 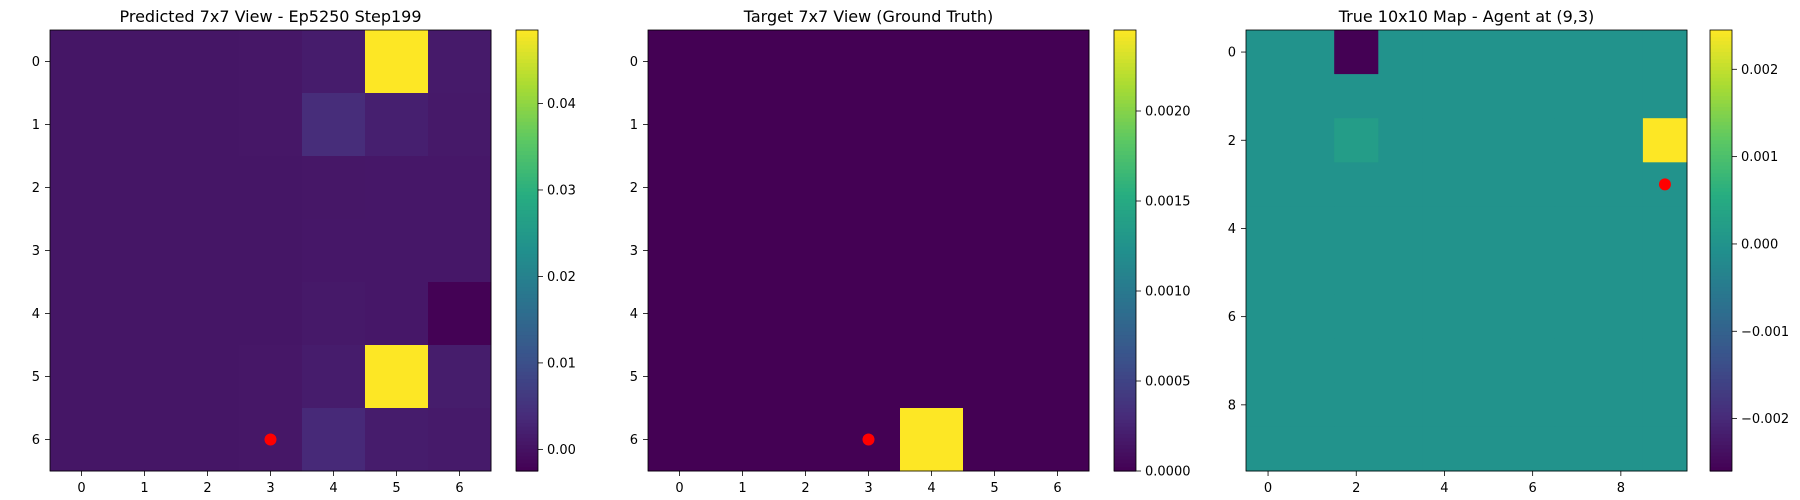 I want to click on x-tick-label: 0, so click(x=1268, y=488).